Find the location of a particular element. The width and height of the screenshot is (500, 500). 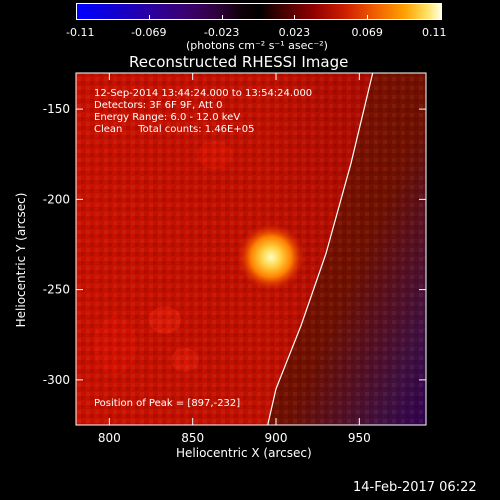

annotation-line: Clean Total counts: 1.46E+05 is located at coordinates (203, 130).